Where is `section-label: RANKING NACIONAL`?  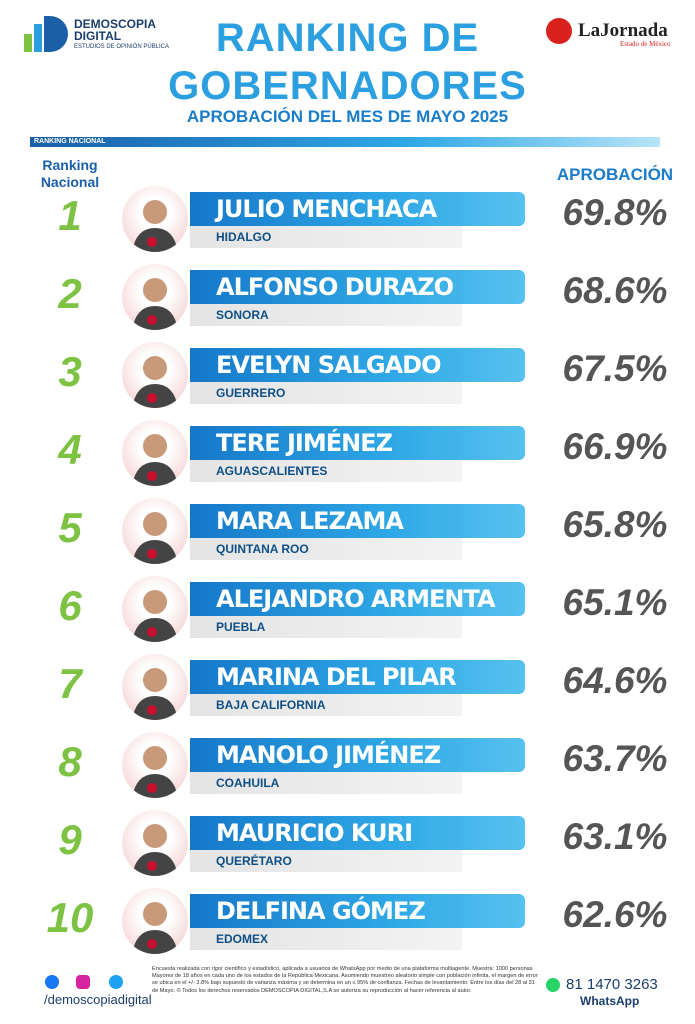 section-label: RANKING NACIONAL is located at coordinates (70, 141).